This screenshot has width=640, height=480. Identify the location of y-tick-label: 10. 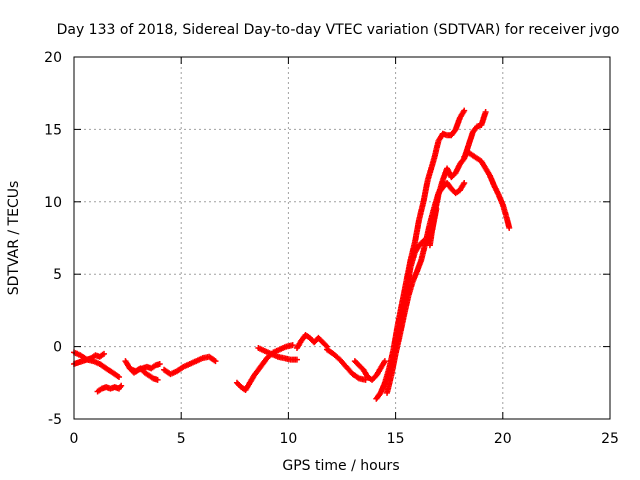
(53, 203).